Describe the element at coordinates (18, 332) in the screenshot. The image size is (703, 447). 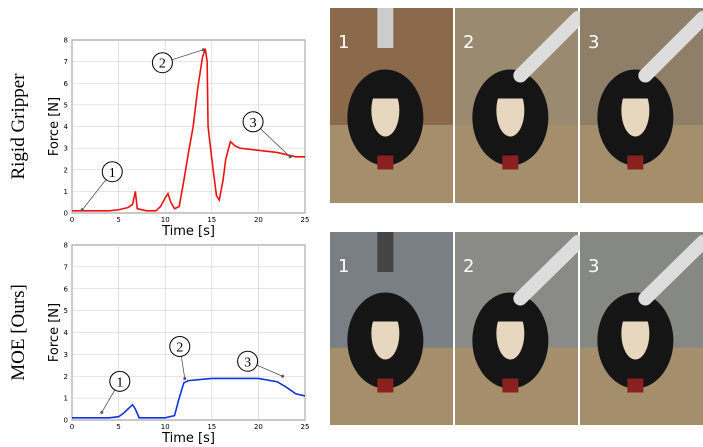
I see `row-label: MOE [Ours]` at that location.